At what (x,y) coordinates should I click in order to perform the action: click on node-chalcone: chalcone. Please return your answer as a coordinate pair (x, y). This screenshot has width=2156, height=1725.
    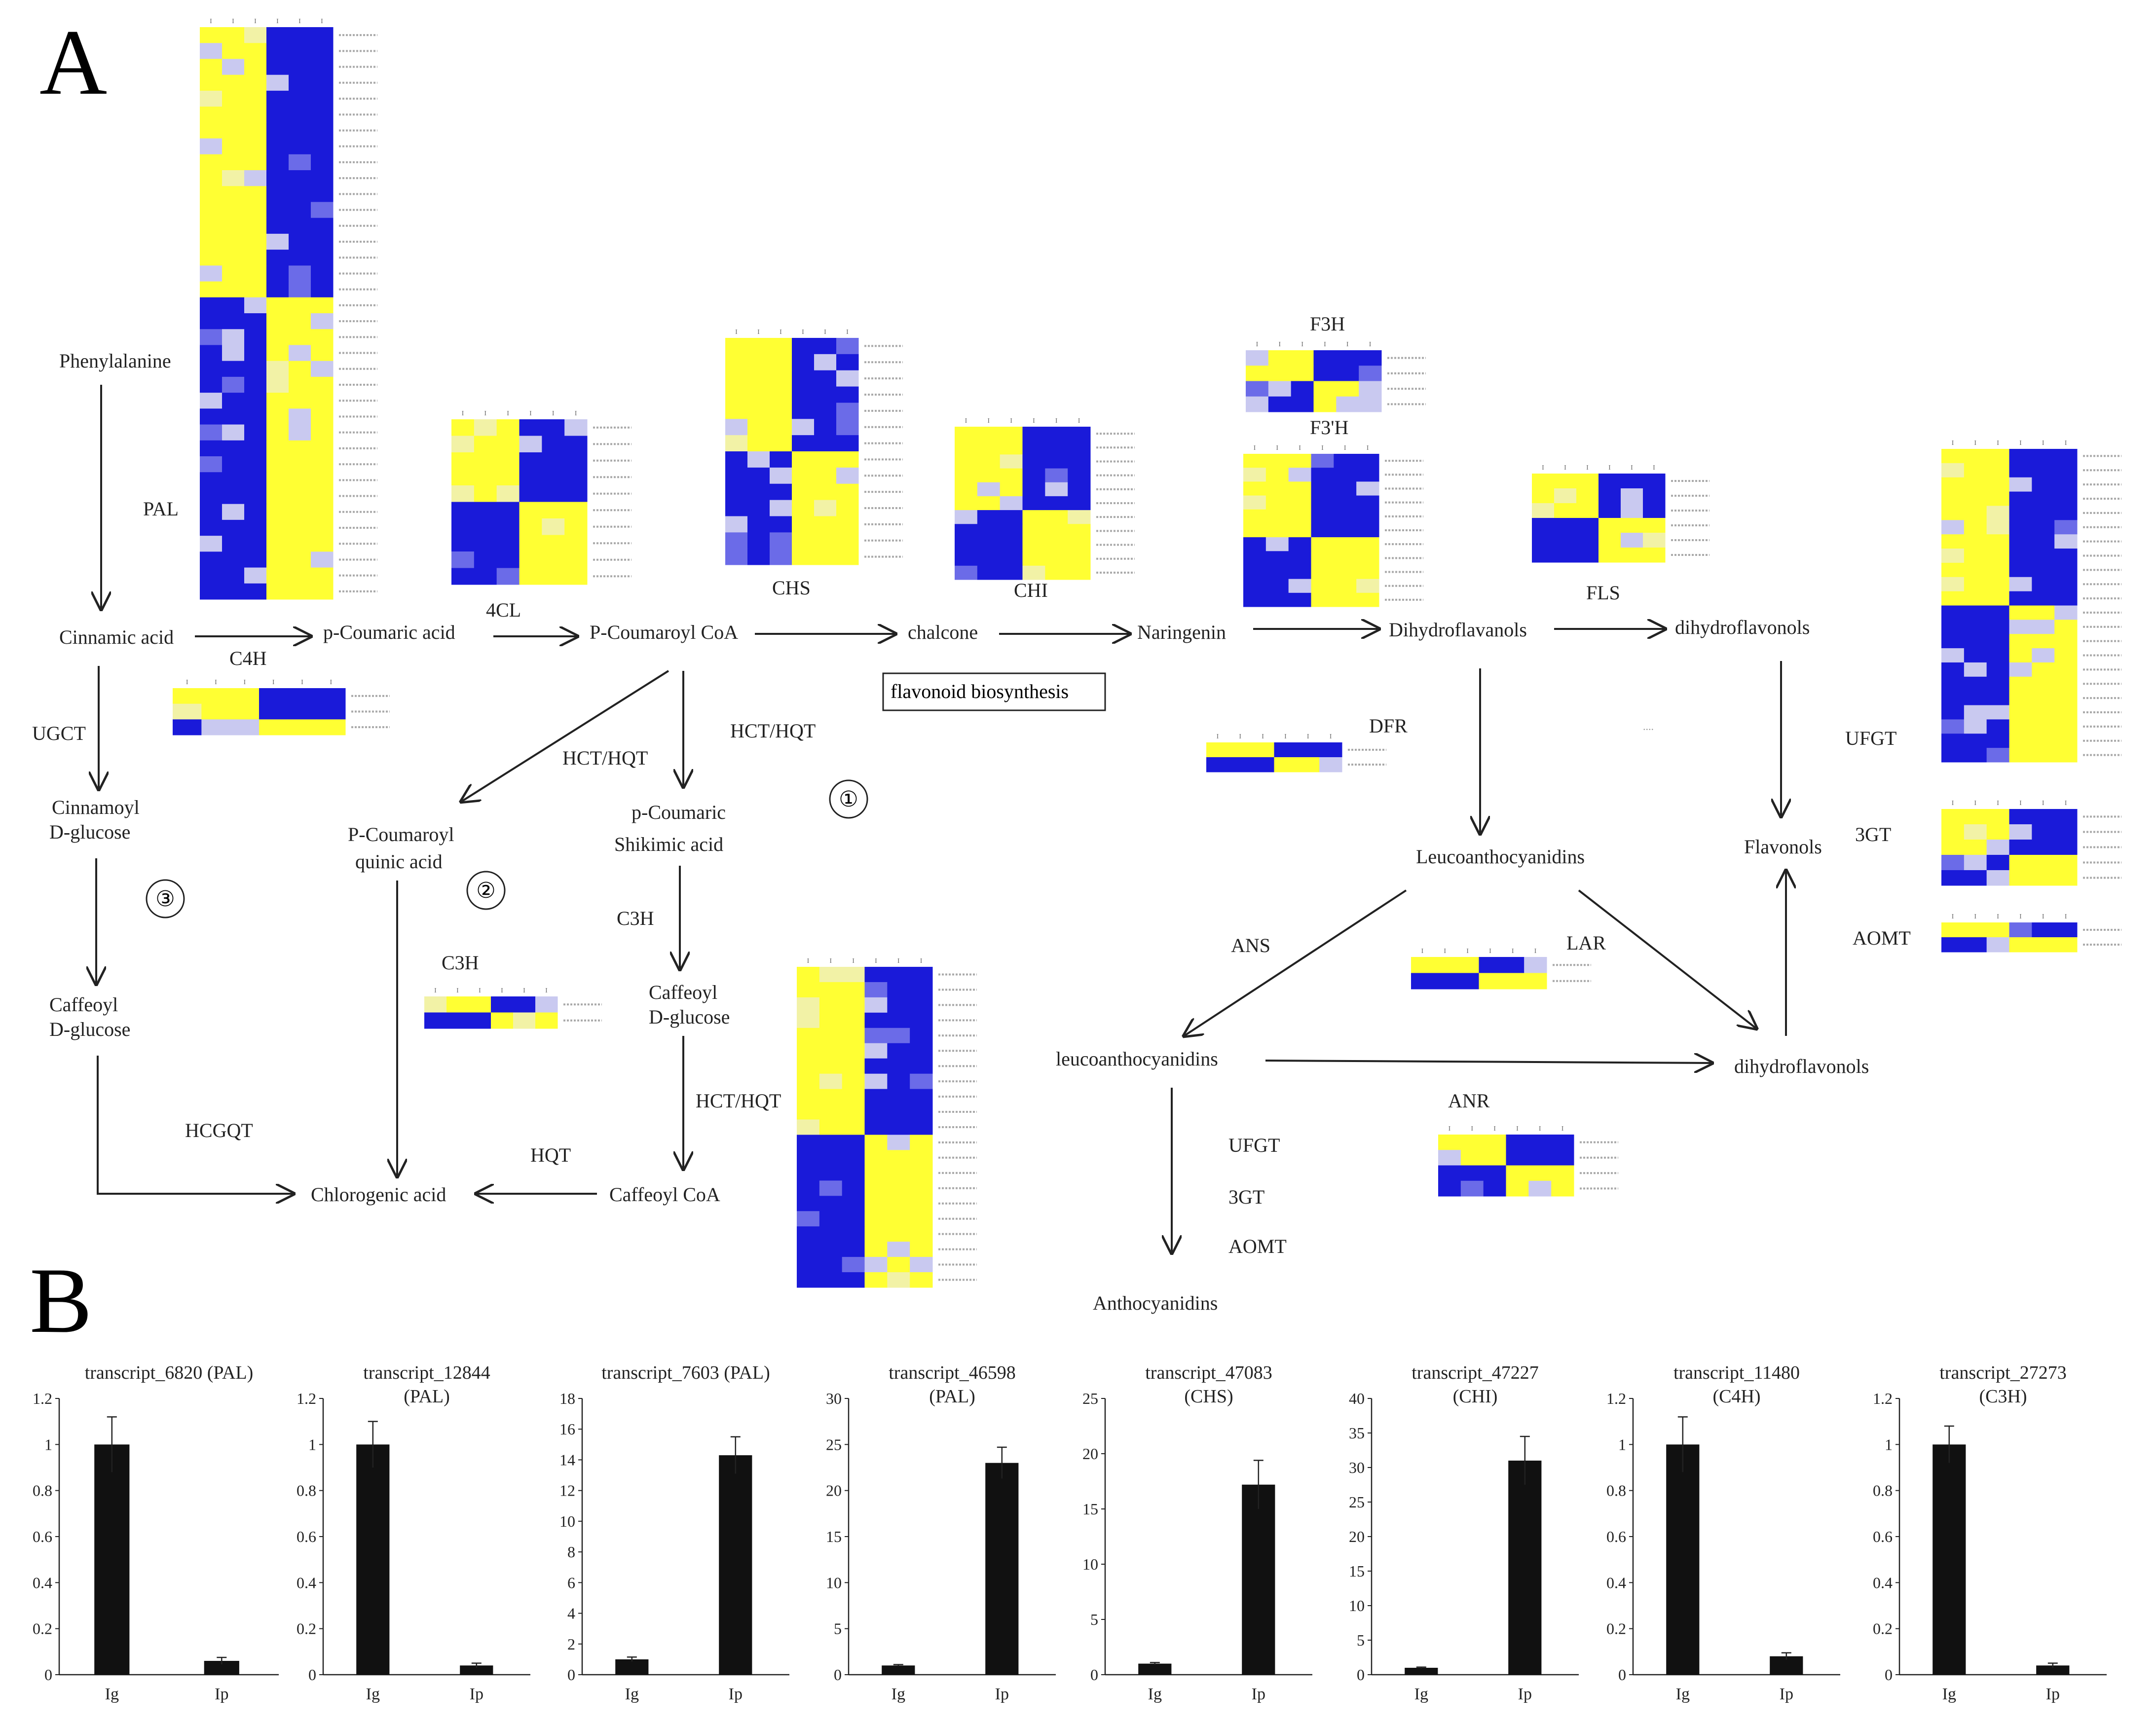
    Looking at the image, I should click on (943, 632).